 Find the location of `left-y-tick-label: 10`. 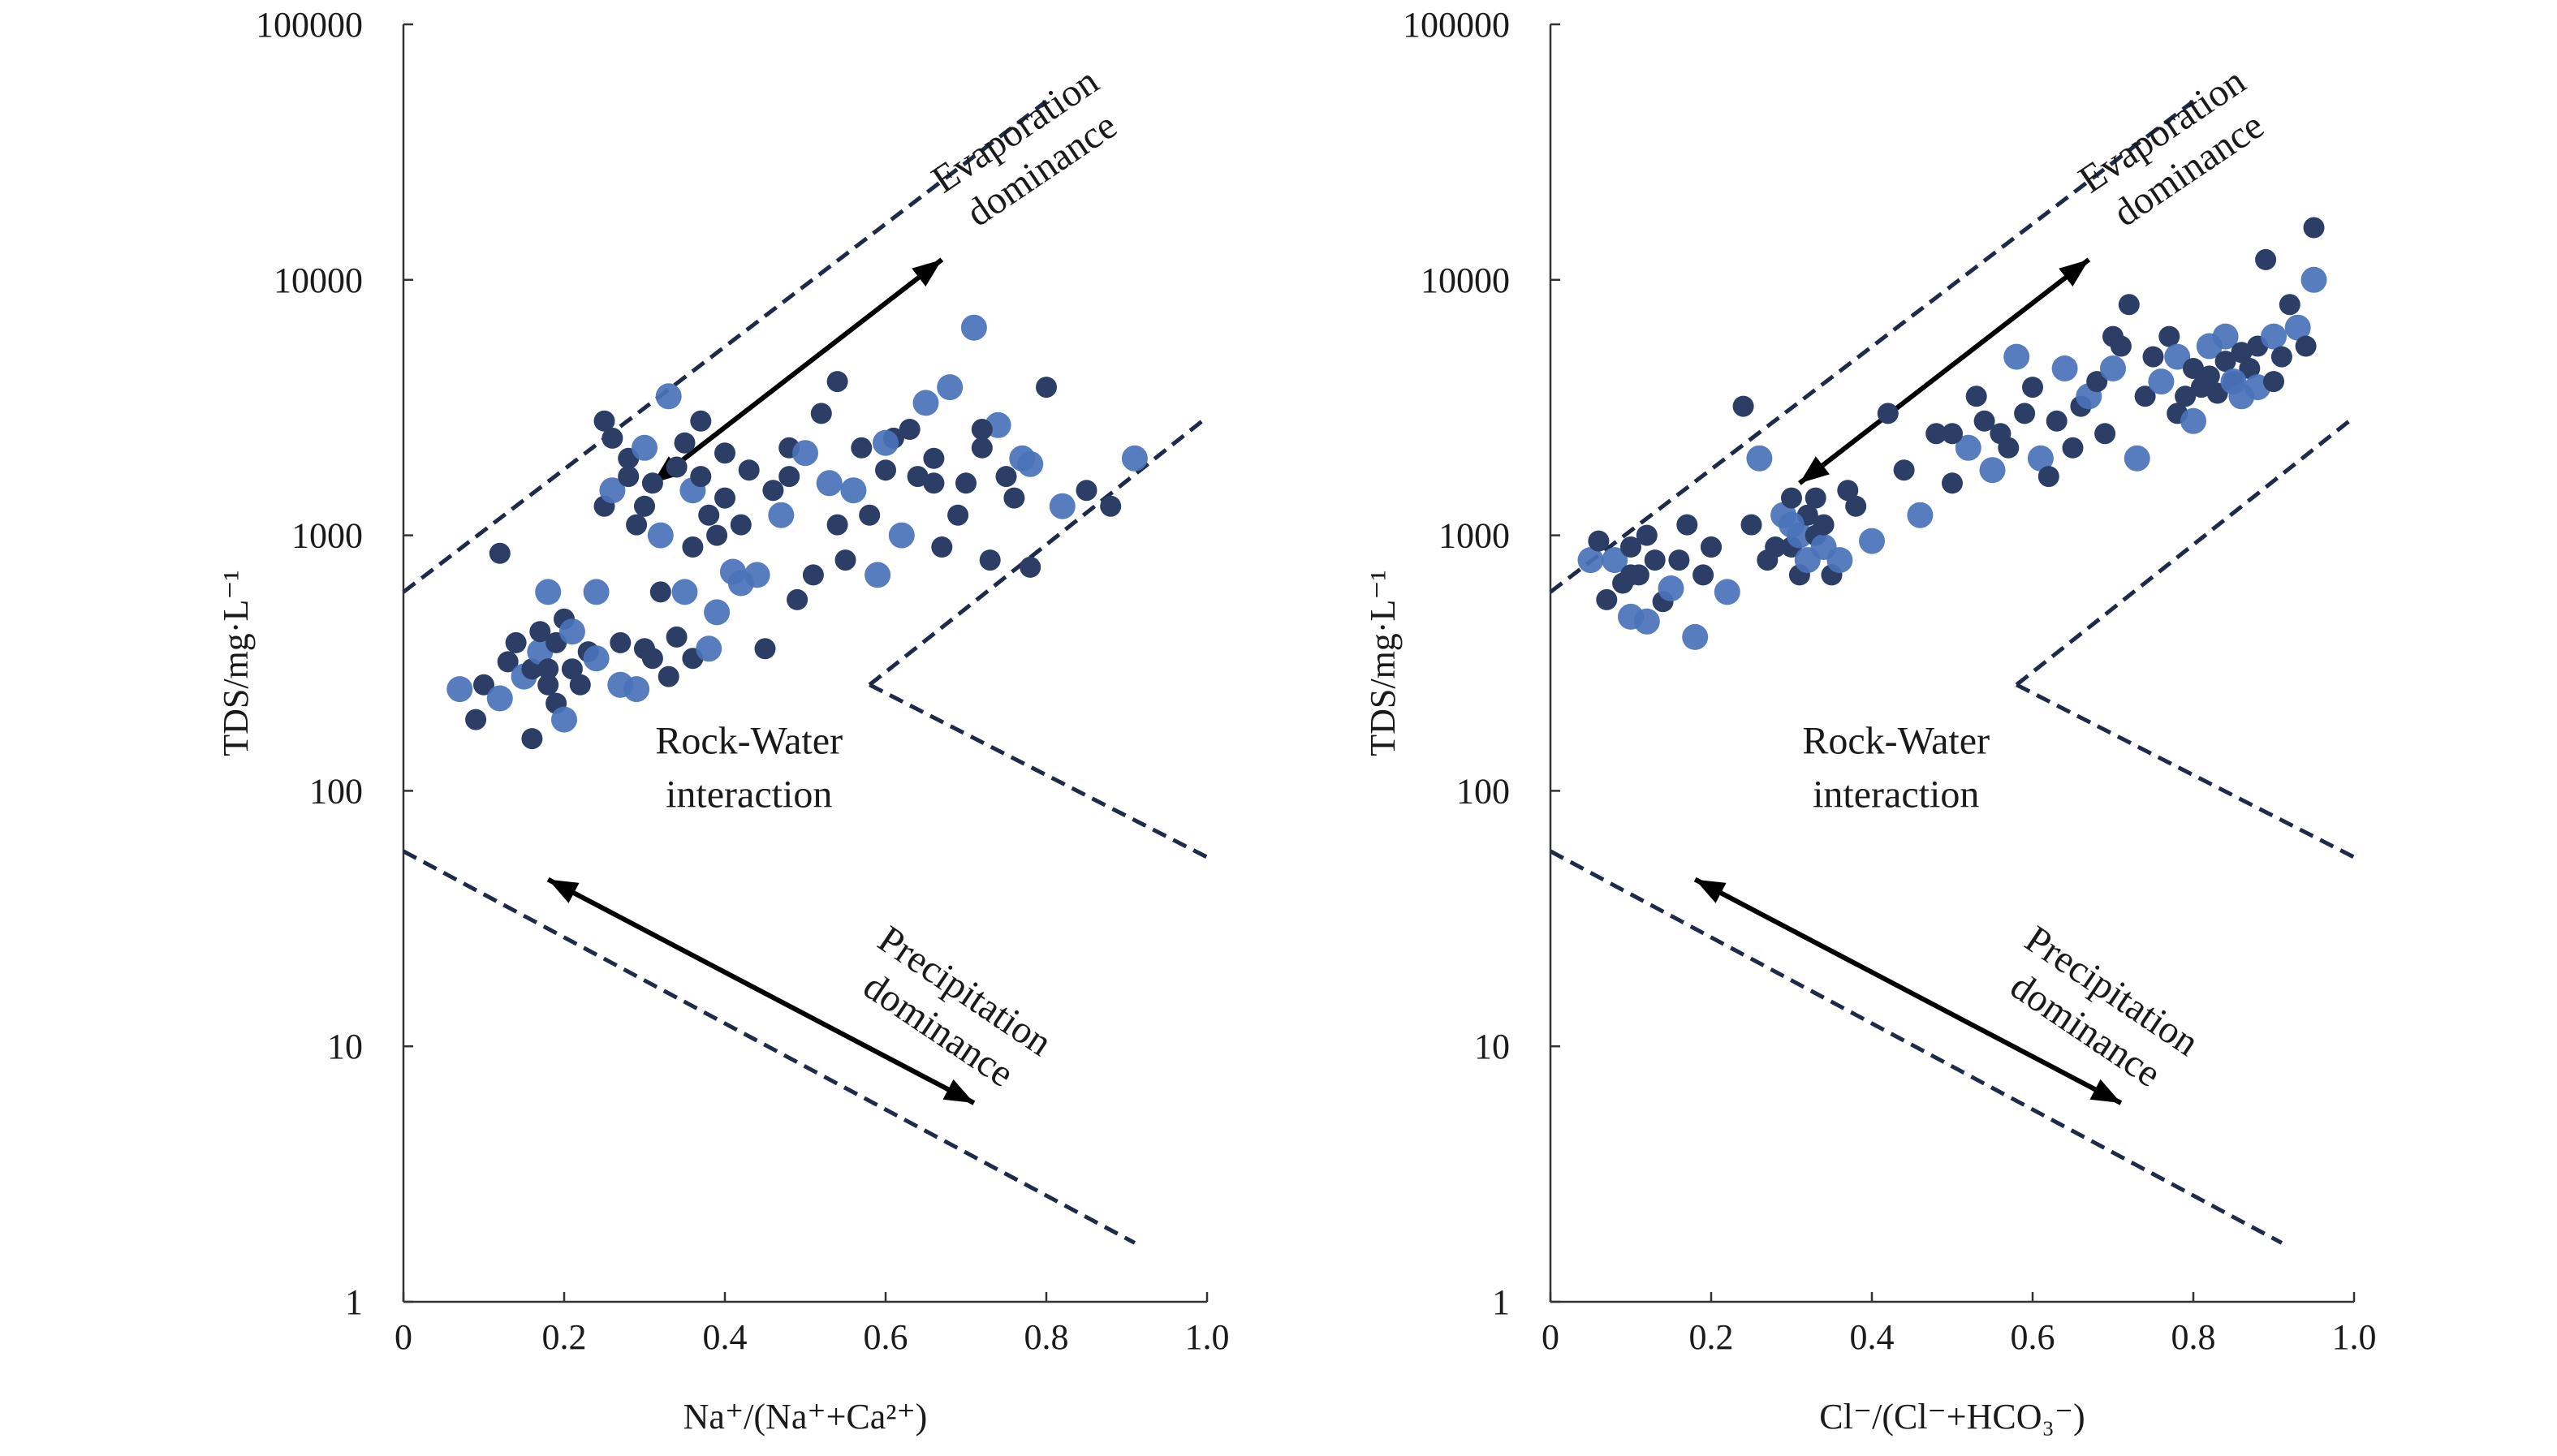

left-y-tick-label: 10 is located at coordinates (345, 1046).